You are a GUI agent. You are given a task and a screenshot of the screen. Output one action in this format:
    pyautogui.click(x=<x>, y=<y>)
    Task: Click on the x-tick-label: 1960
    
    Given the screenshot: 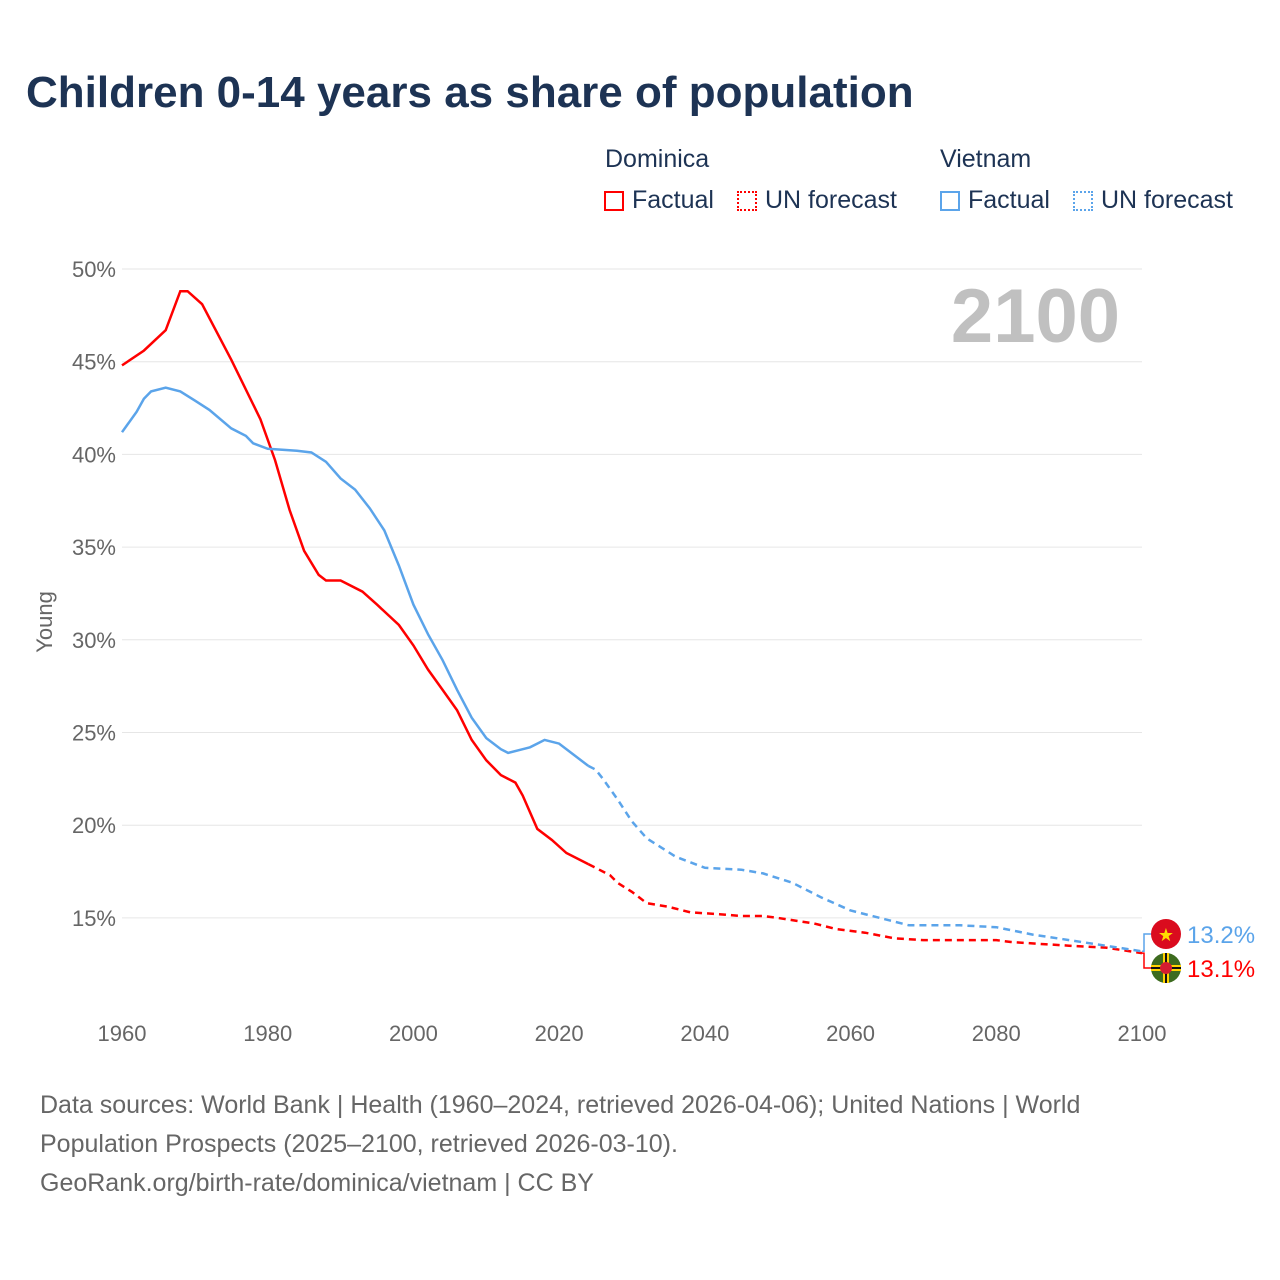 What is the action you would take?
    pyautogui.click(x=122, y=1033)
    